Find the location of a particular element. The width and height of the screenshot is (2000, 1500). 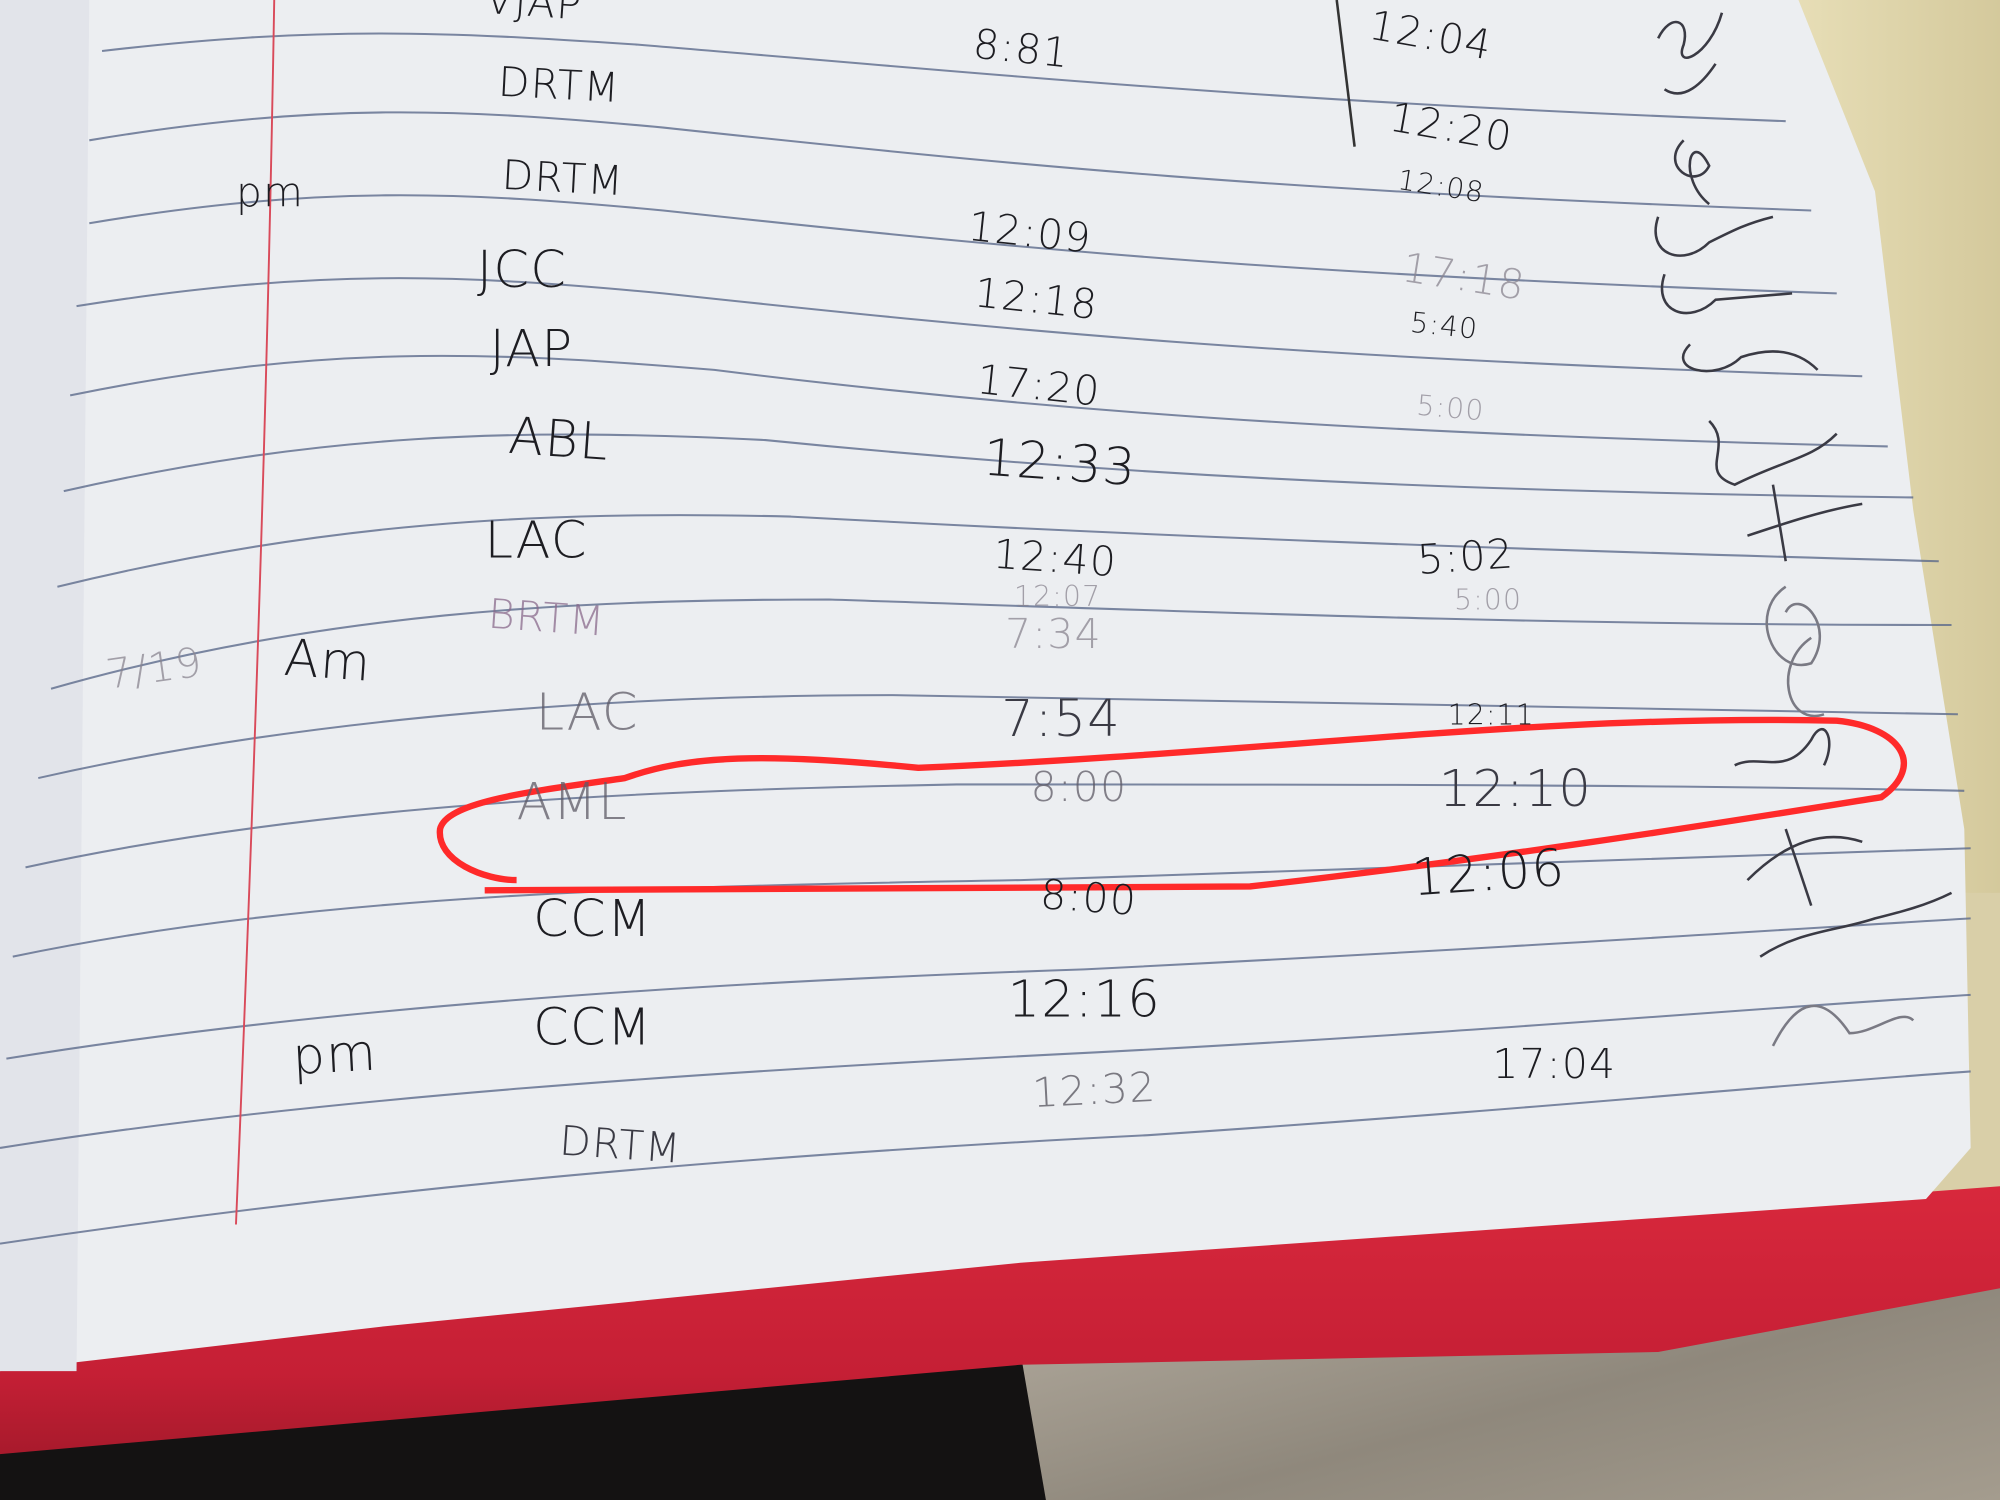

entry-time-in: 7:34 is located at coordinates (1053, 634).